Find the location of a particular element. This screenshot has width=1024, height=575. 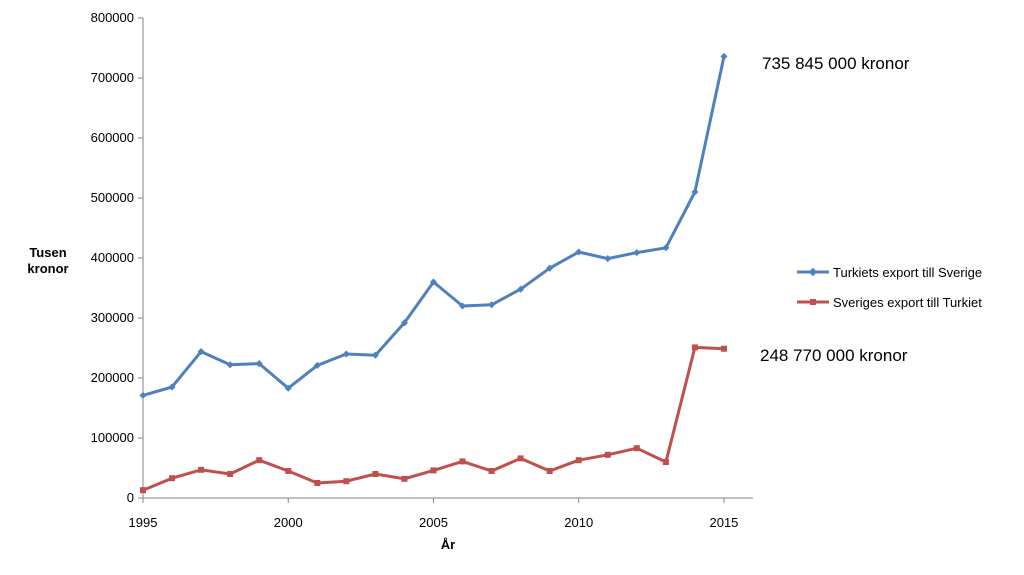

x-tick-label: 2005 is located at coordinates (433, 522).